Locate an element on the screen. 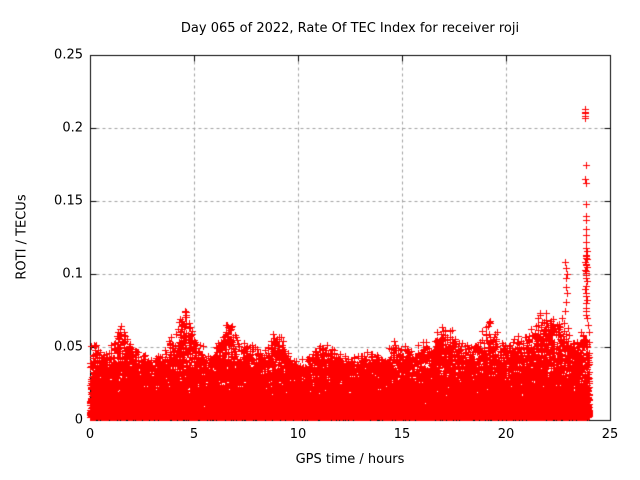 The height and width of the screenshot is (480, 640). y-tick-label: 0.1 is located at coordinates (72, 274).